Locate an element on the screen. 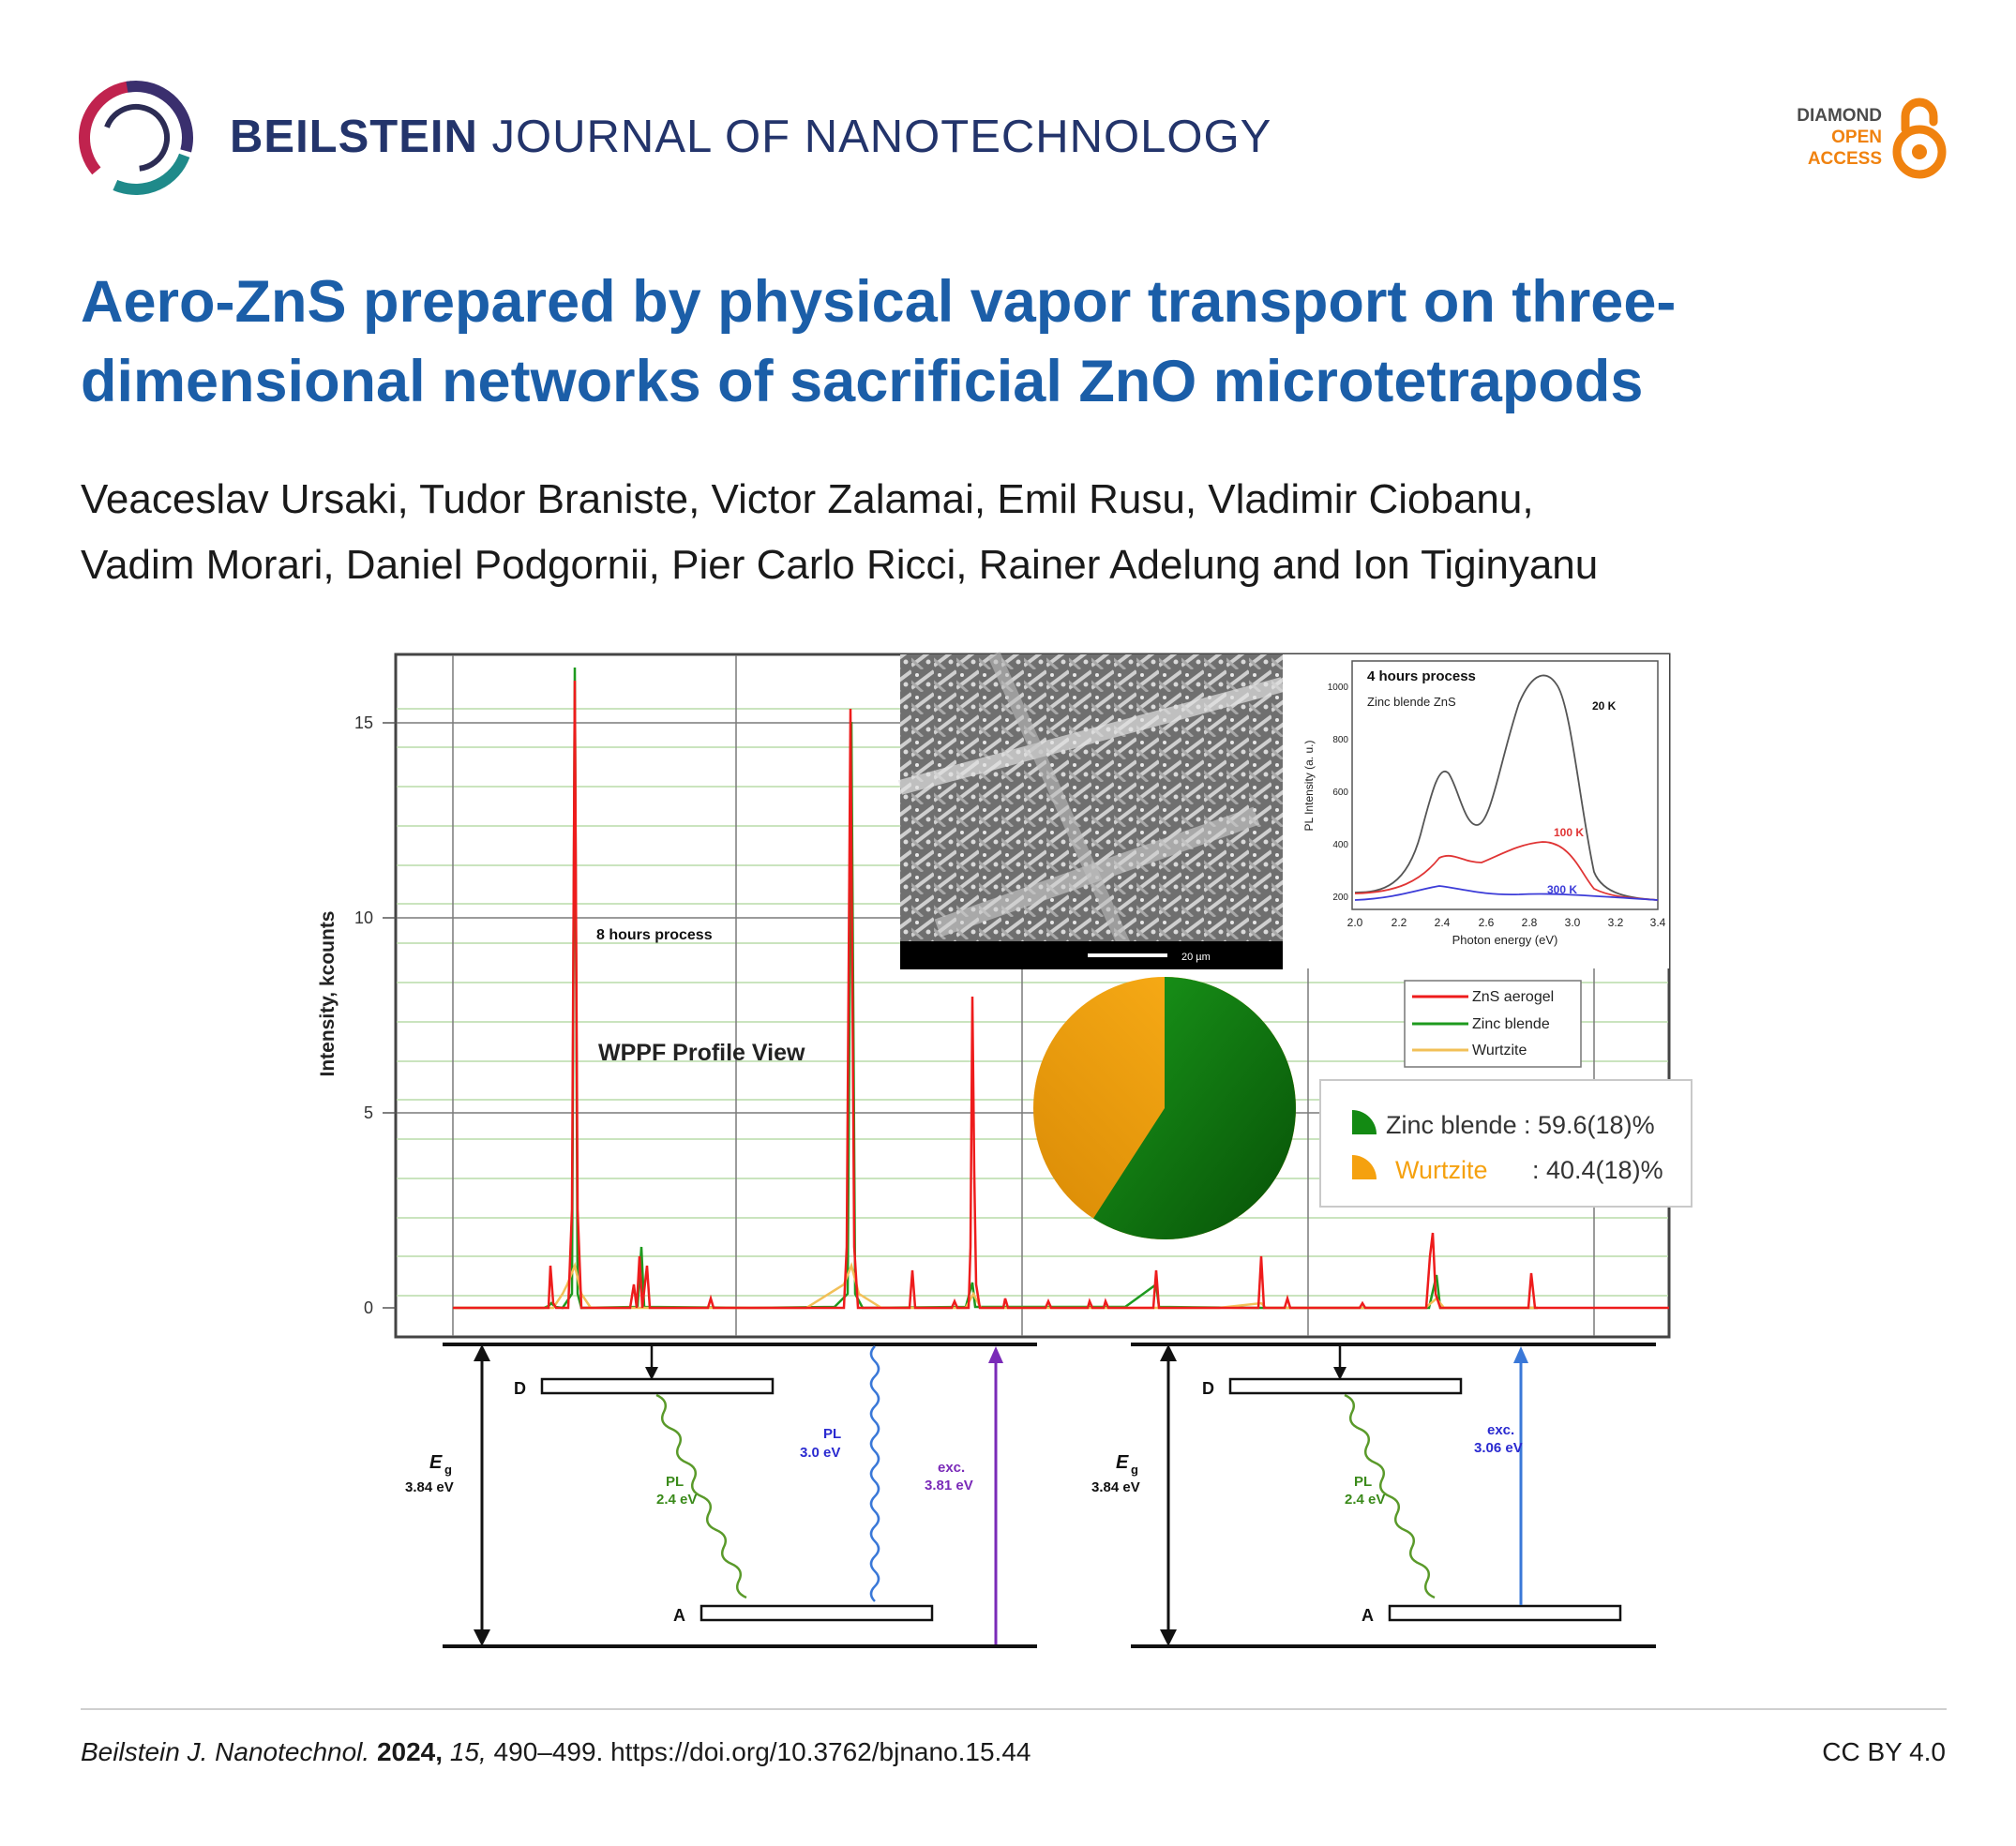 The image size is (2016, 1846). left-pl-blue-wave is located at coordinates (874, 1473).